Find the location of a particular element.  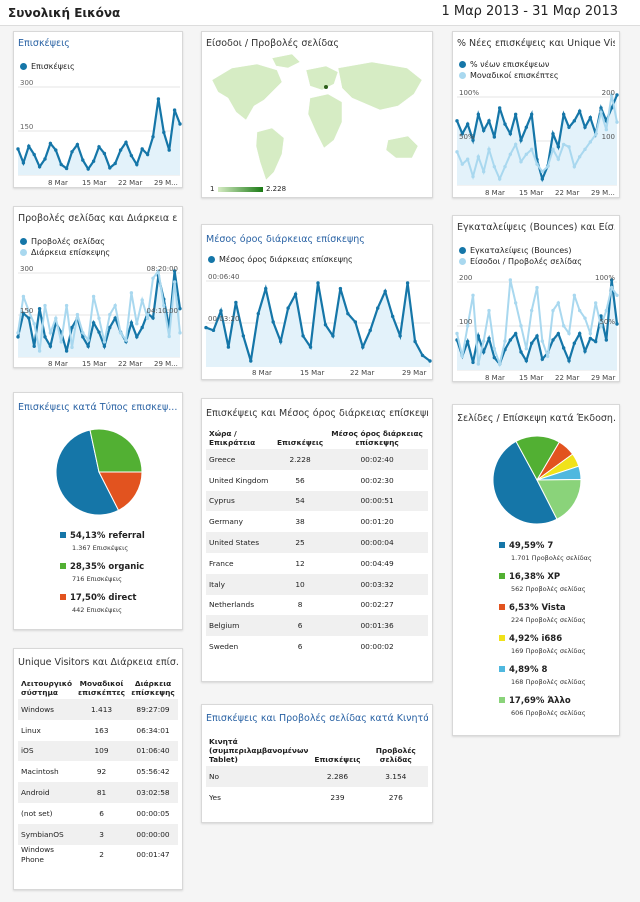

table-row: United Kingdom 56 00:02:30 is located at coordinates (301, 480).